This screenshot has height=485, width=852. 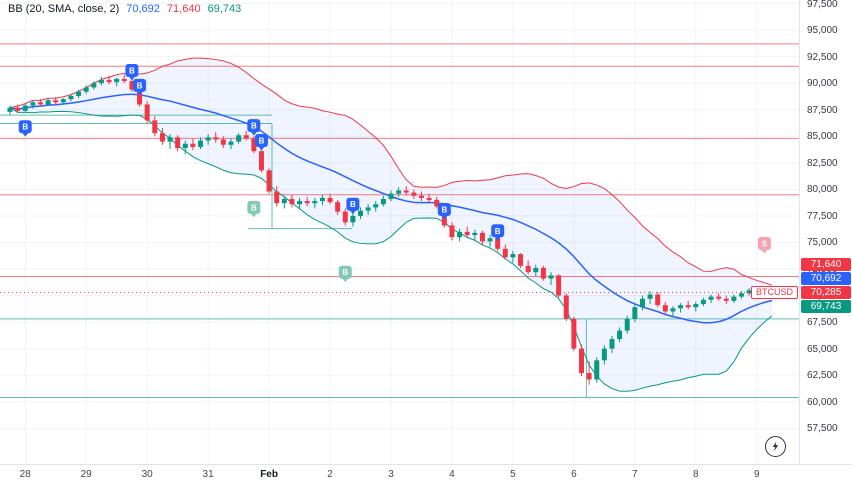 I want to click on time-tick: 5, so click(x=513, y=474).